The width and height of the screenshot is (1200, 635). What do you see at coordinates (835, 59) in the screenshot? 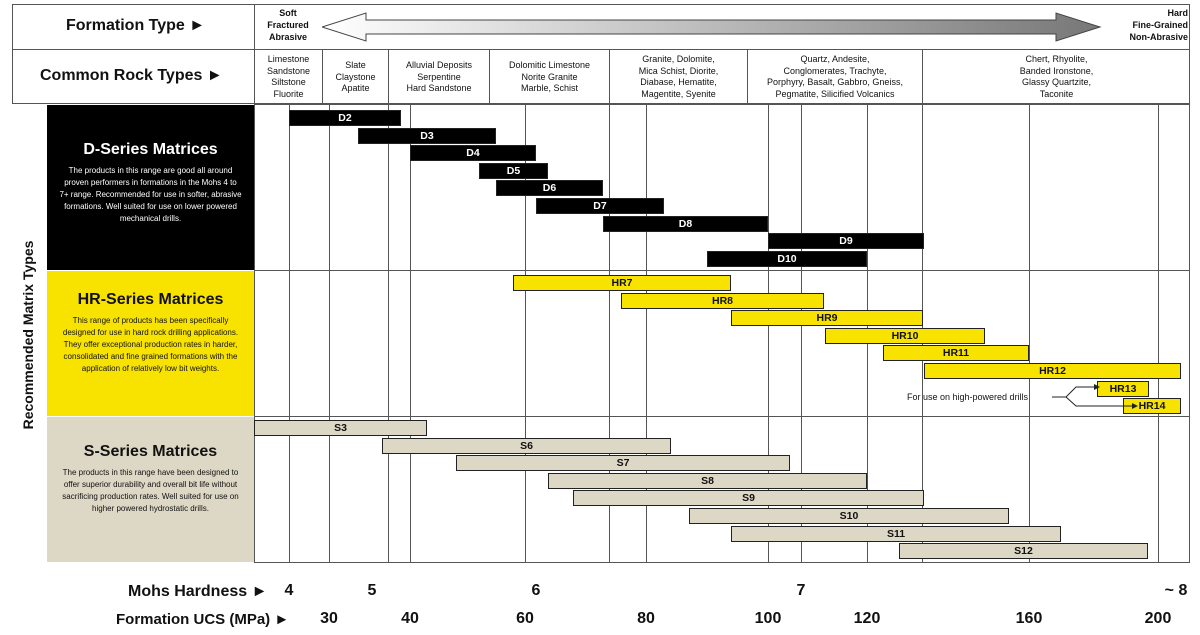
I see `rock-type-line: Quartz, Andesite,` at bounding box center [835, 59].